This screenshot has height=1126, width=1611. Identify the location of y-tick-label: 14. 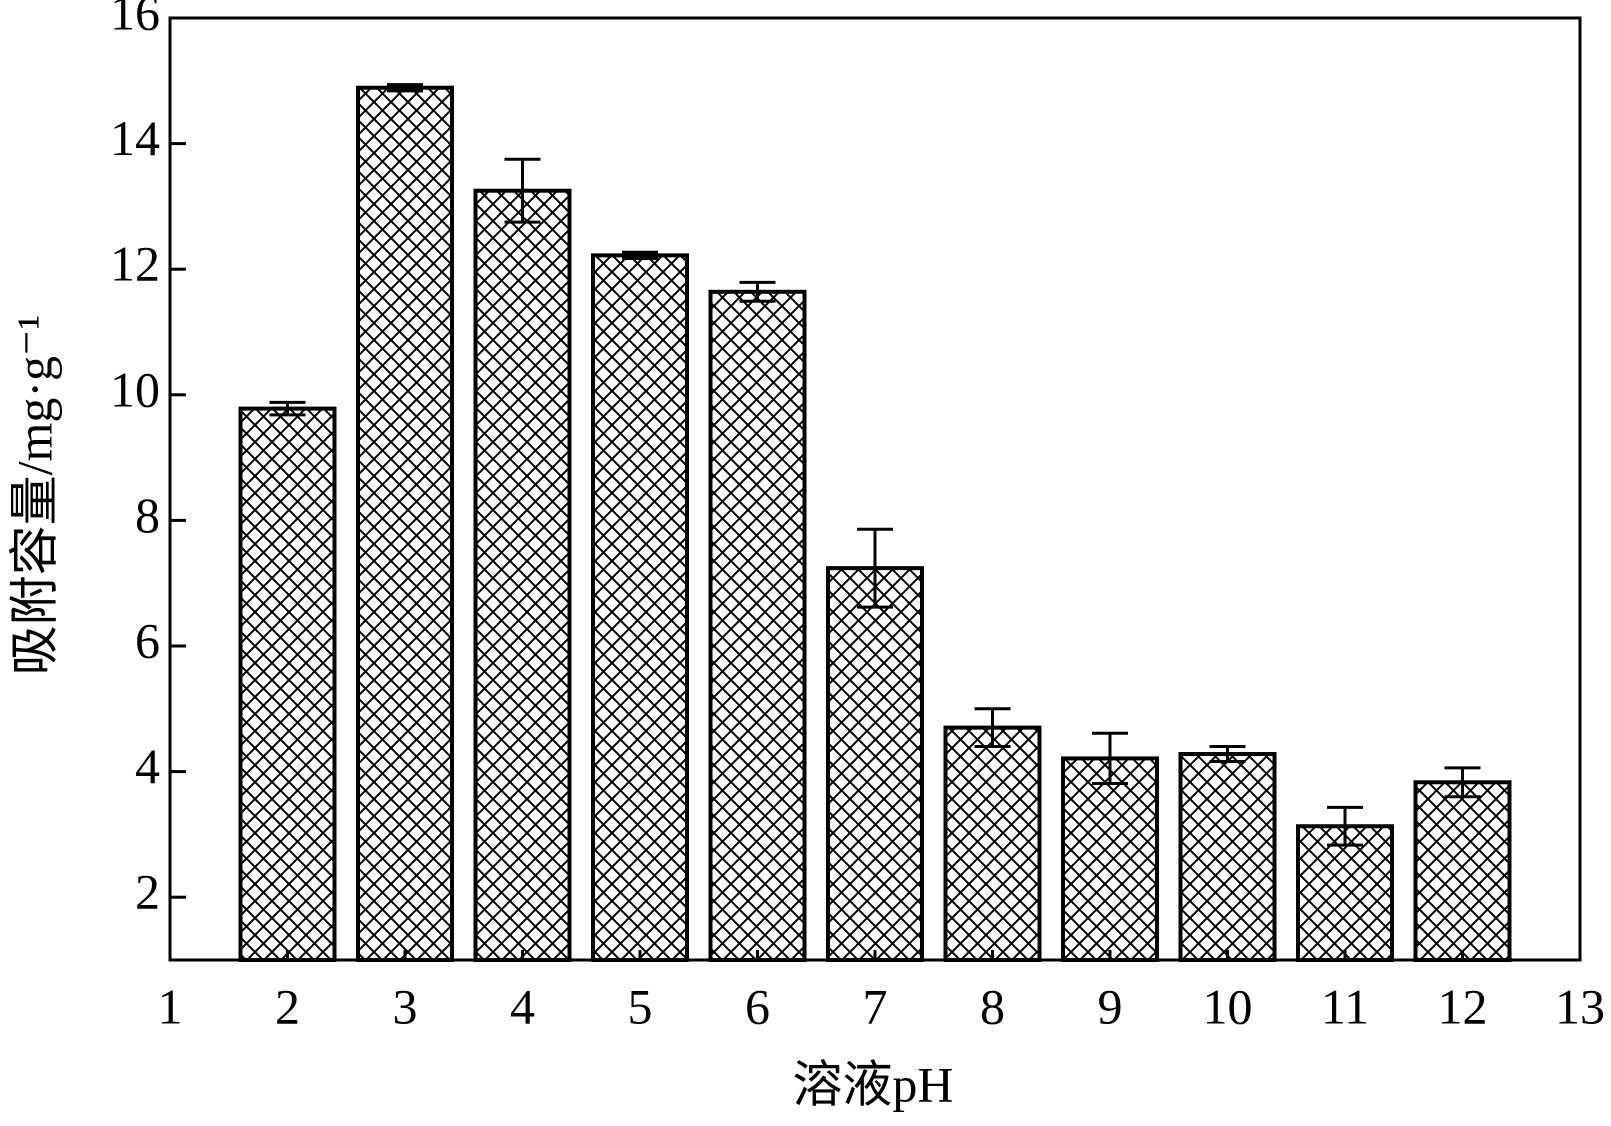
(135, 138).